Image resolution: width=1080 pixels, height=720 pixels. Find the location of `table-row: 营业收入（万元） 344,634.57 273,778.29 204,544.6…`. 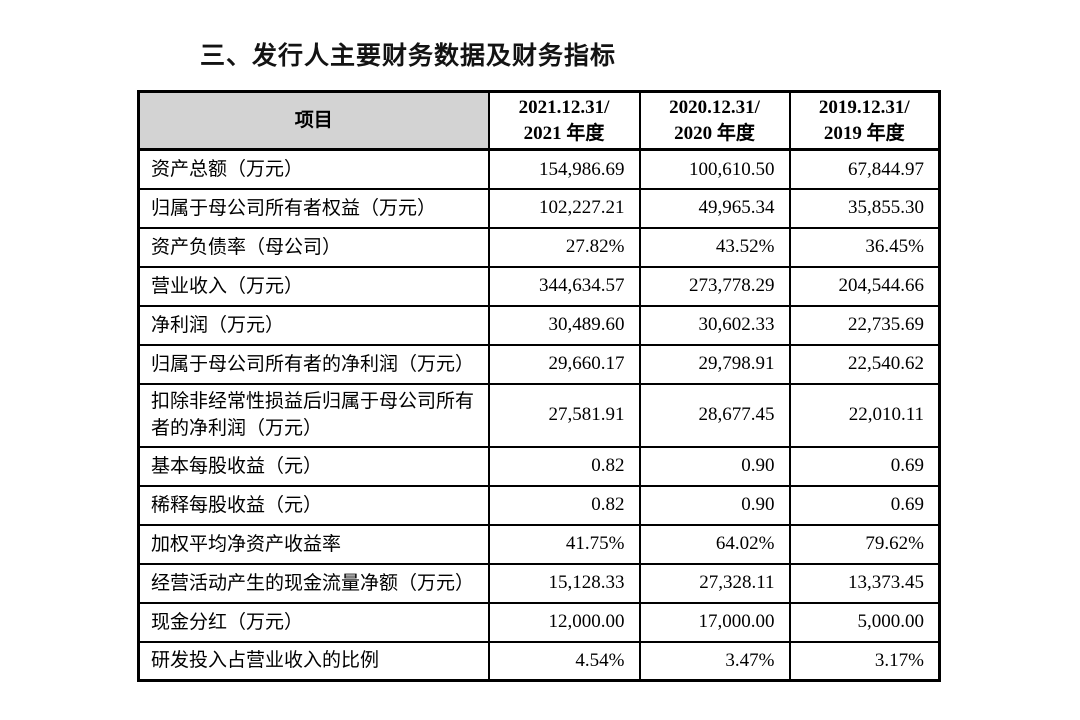

table-row: 营业收入（万元） 344,634.57 273,778.29 204,544.6… is located at coordinates (539, 286).